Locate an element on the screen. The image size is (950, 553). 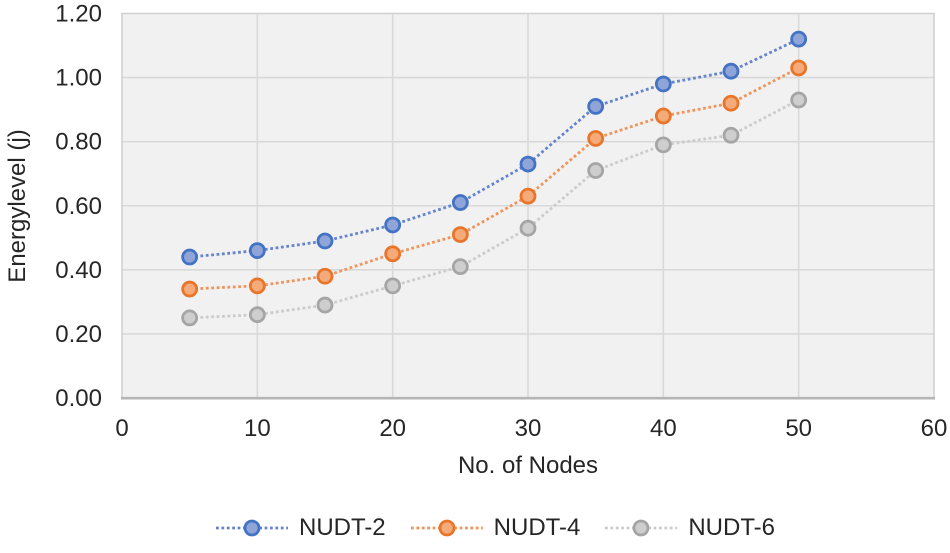
y-tick-label: 0.00 is located at coordinates (78, 398).